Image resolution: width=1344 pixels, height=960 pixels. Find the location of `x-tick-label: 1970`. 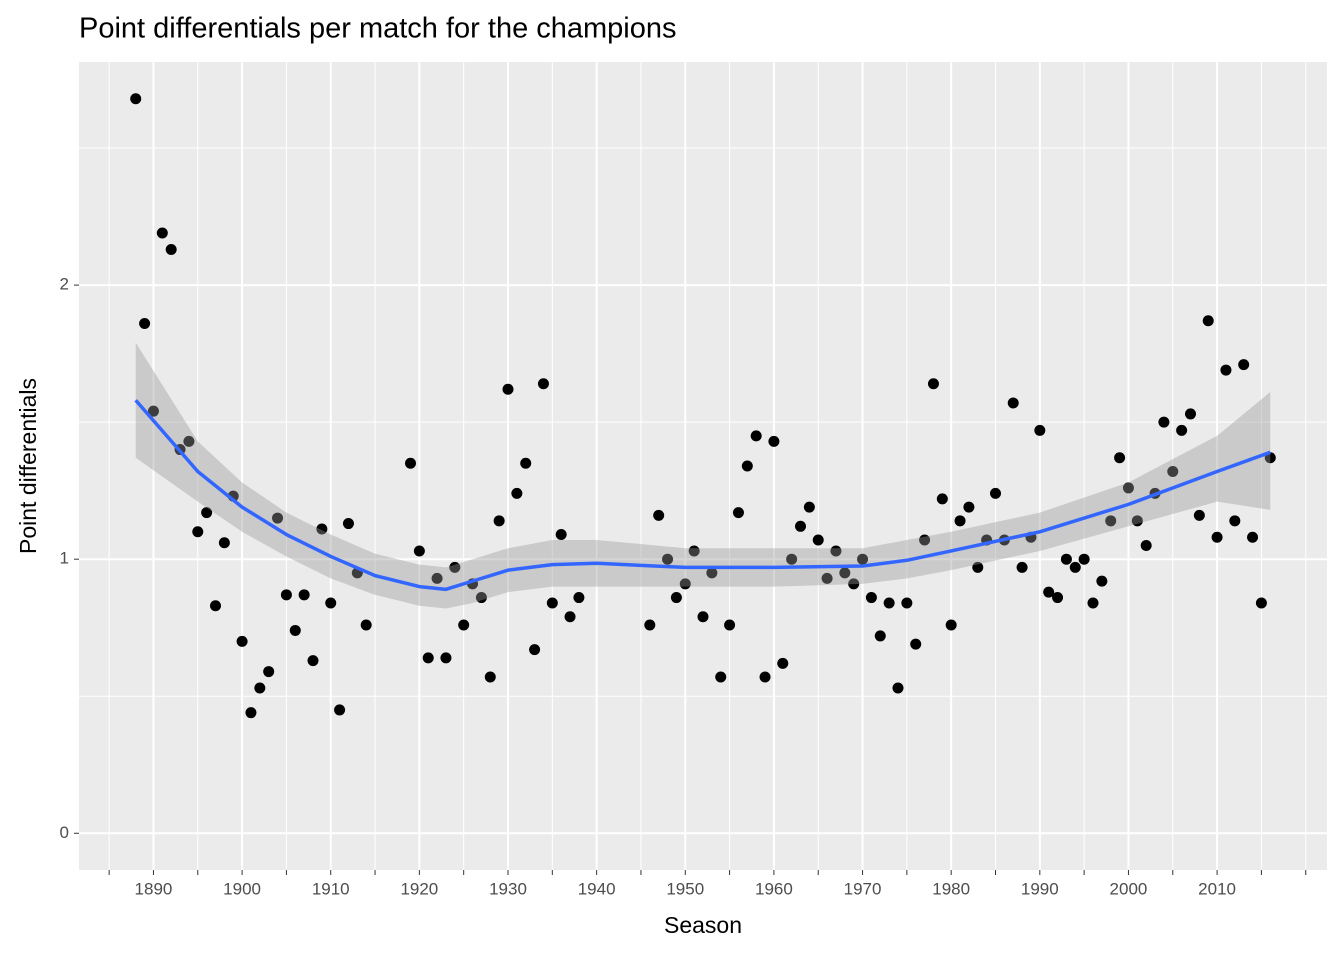

x-tick-label: 1970 is located at coordinates (863, 888).